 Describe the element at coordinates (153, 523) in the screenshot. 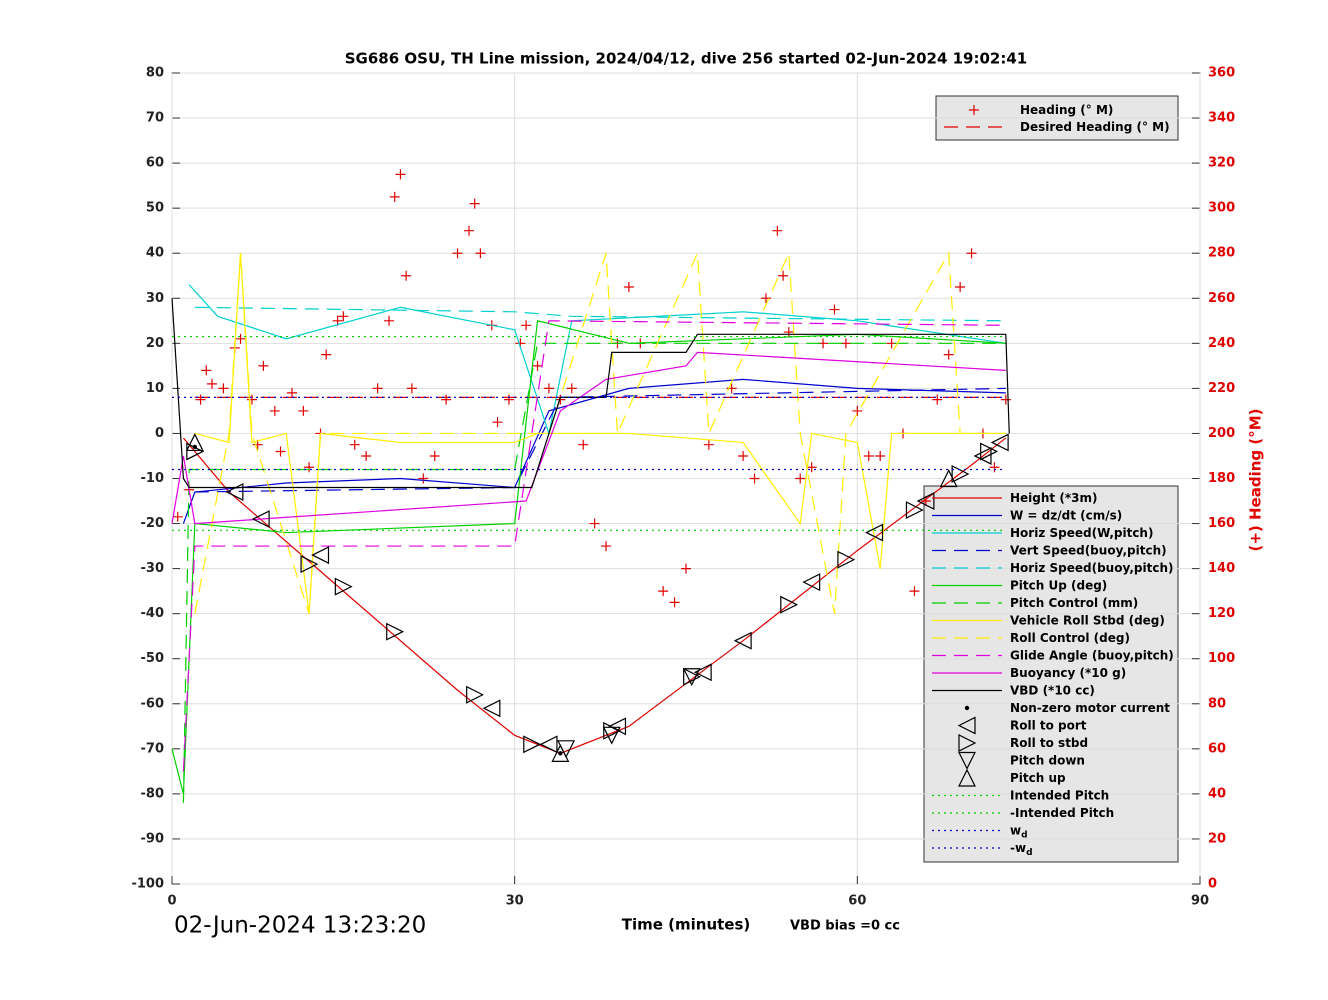

I see `y-tick-label: -20` at that location.